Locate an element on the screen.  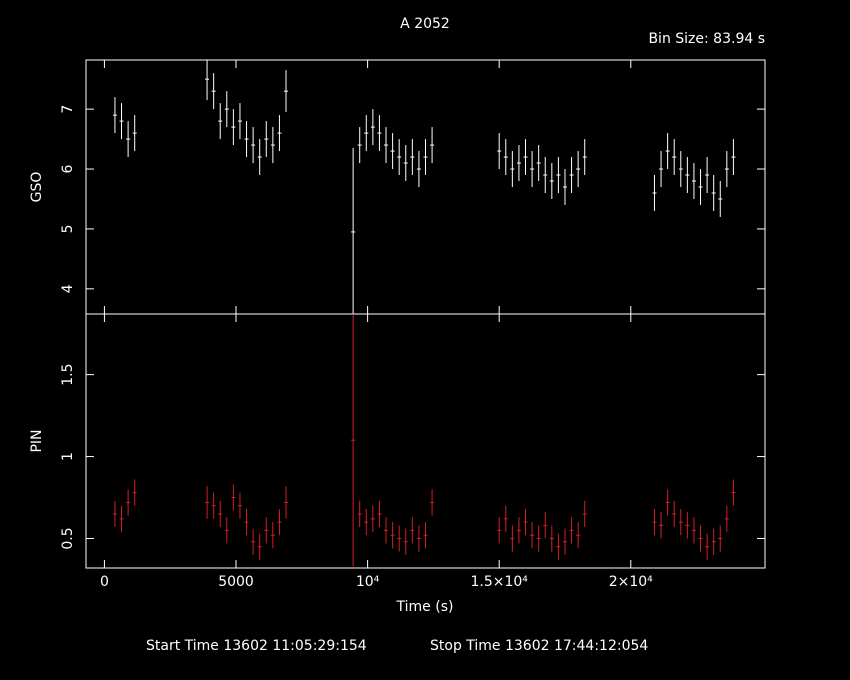
y-tick-label: 1.5 is located at coordinates (68, 374).